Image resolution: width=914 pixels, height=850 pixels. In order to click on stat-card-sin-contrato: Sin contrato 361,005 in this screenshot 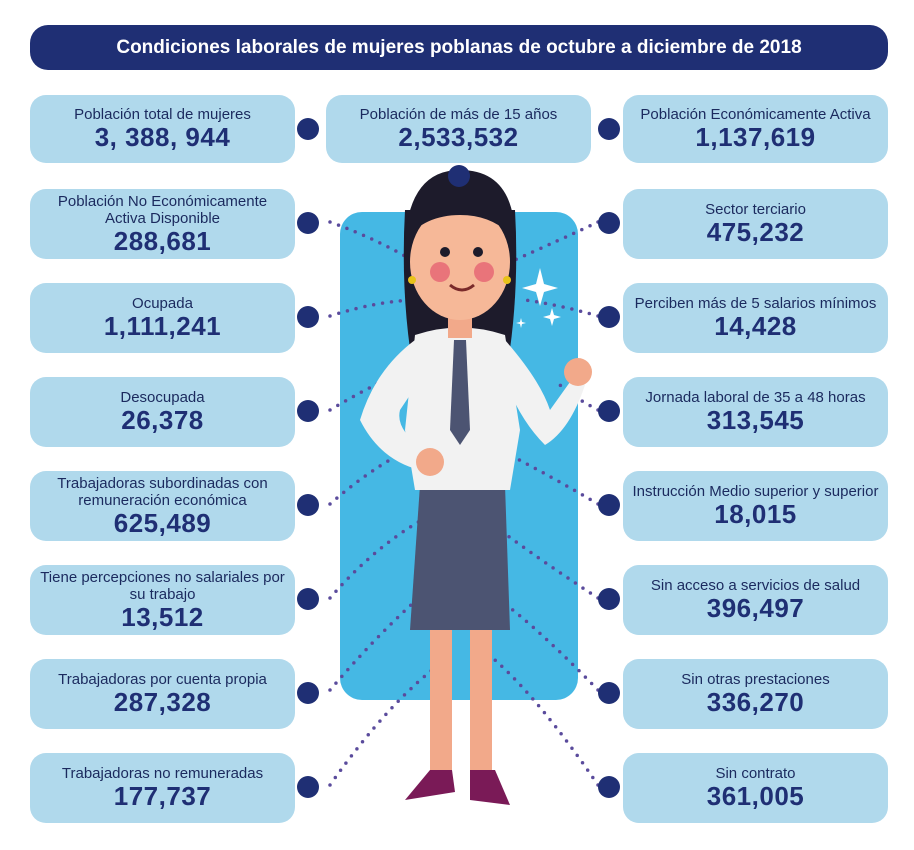, I will do `click(755, 788)`.